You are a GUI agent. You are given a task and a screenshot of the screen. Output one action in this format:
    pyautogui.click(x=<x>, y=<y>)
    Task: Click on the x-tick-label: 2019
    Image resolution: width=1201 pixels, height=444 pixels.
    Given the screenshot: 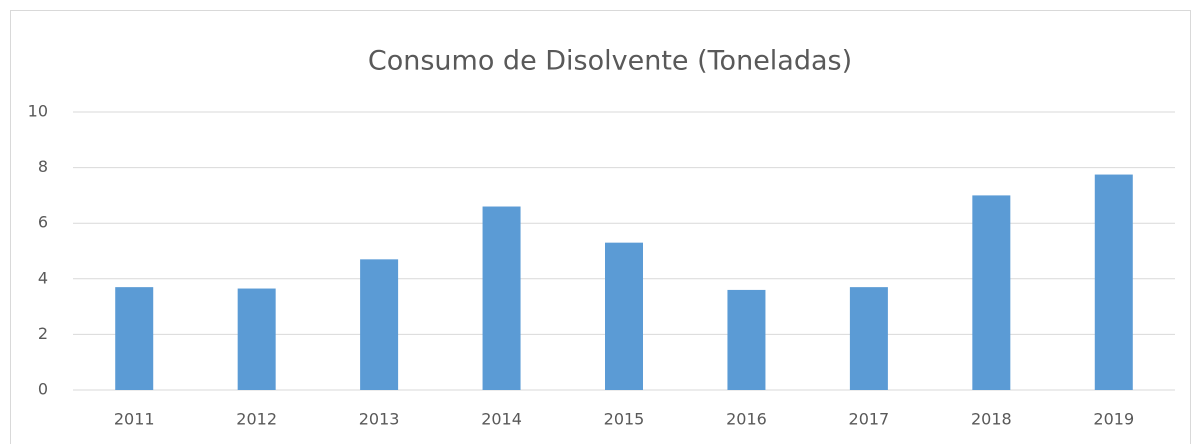 What is the action you would take?
    pyautogui.click(x=1113, y=419)
    